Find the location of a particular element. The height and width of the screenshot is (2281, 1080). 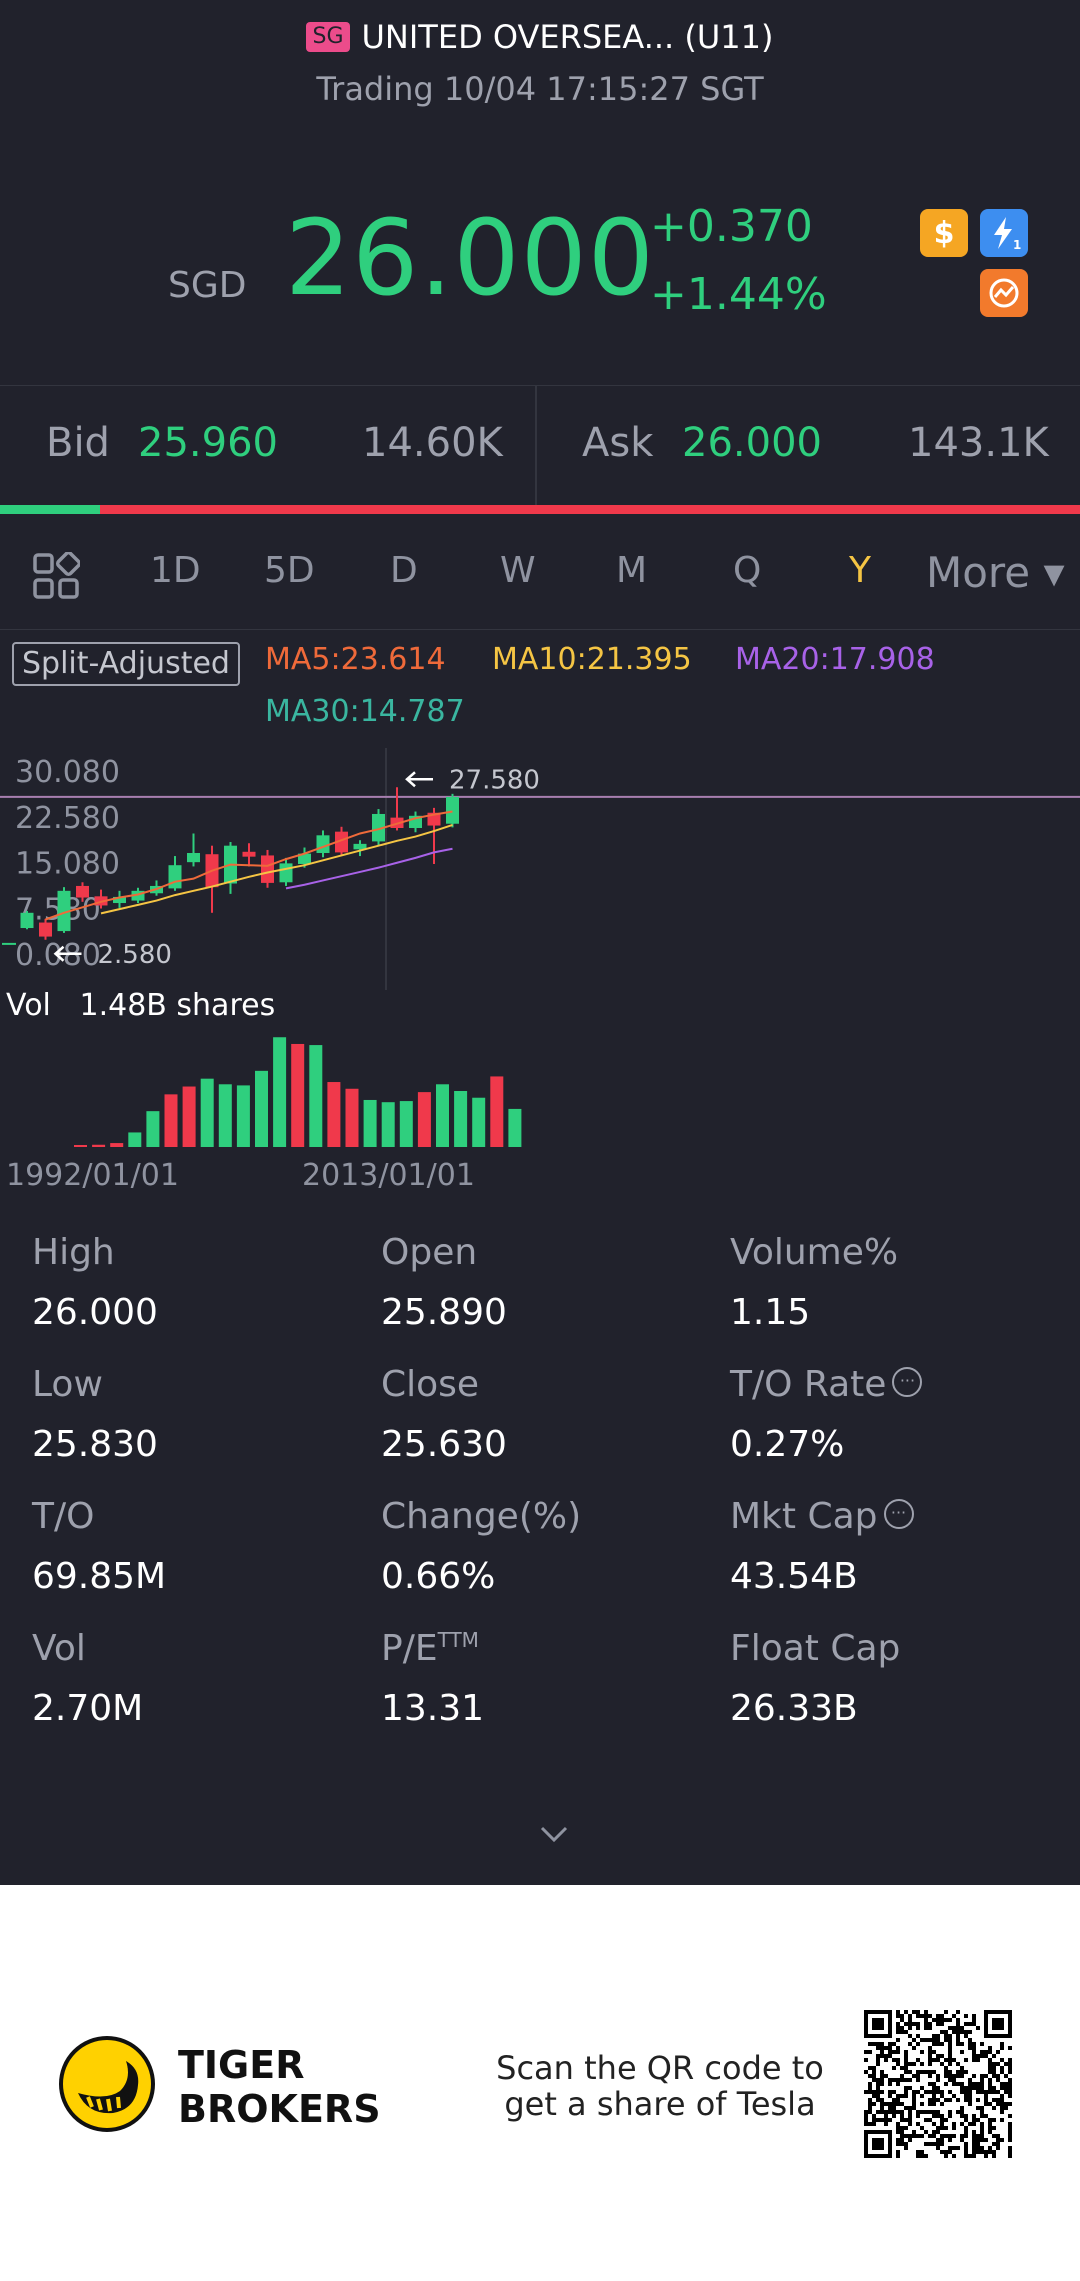

tab-m: M is located at coordinates (632, 570).